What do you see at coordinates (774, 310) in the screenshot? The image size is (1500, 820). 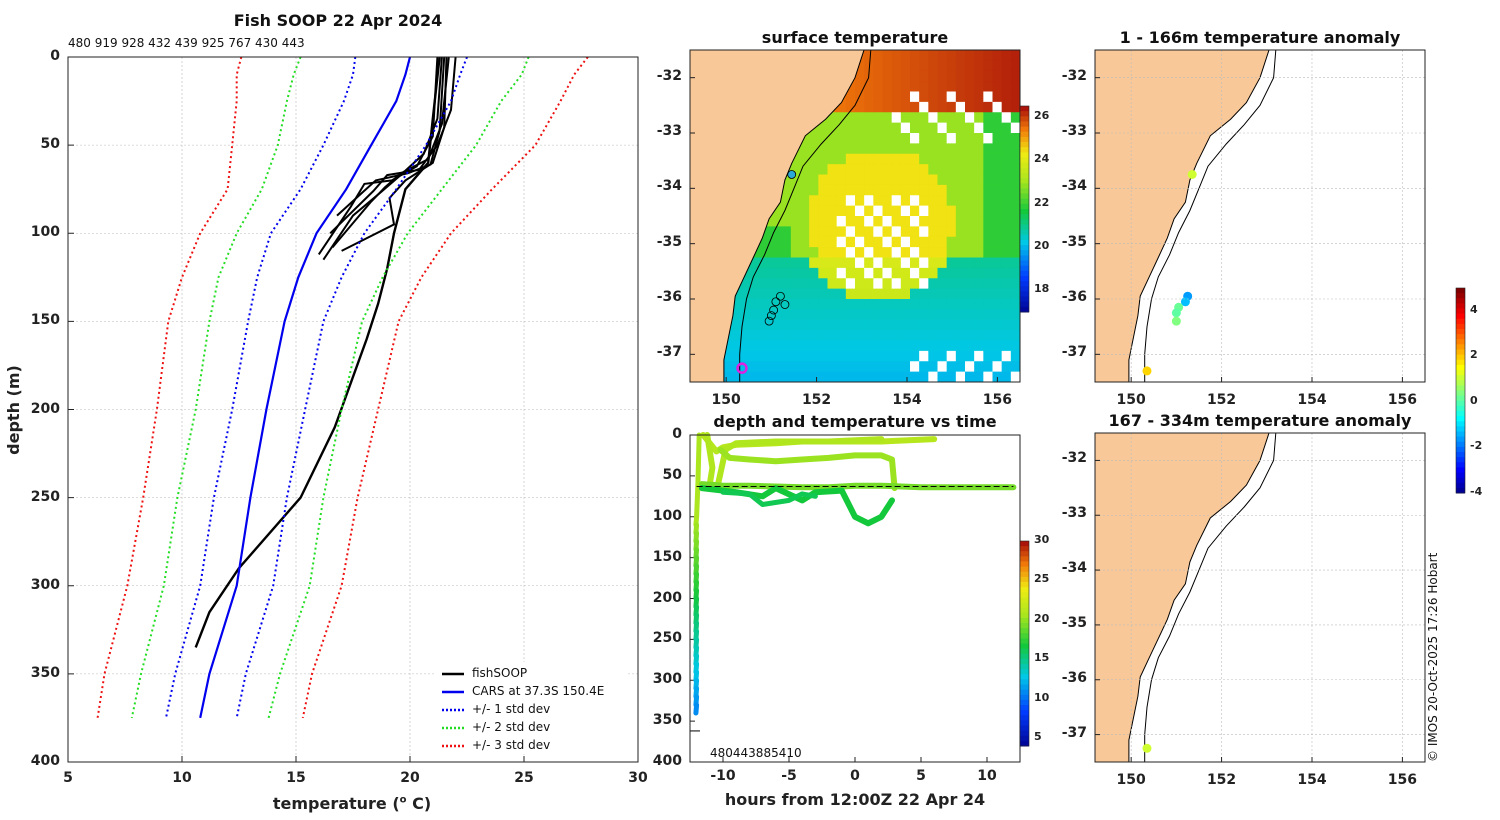 I see `cast-location-marker` at bounding box center [774, 310].